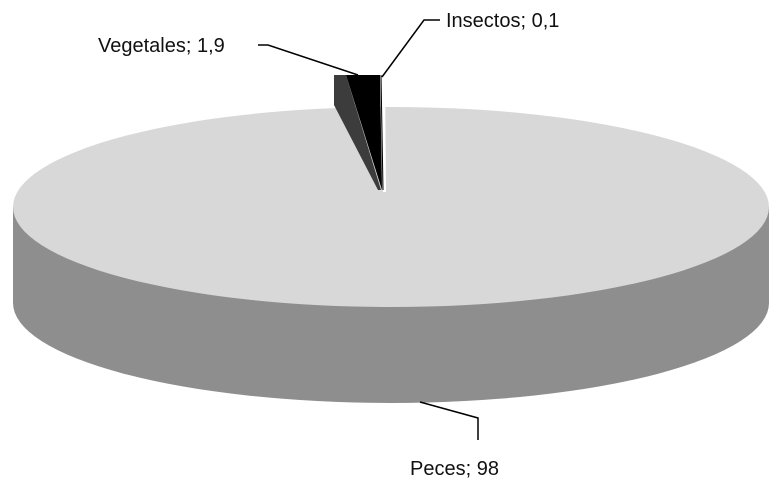 This screenshot has height=486, width=769. Describe the element at coordinates (449, 420) in the screenshot. I see `leader-line-peces` at that location.